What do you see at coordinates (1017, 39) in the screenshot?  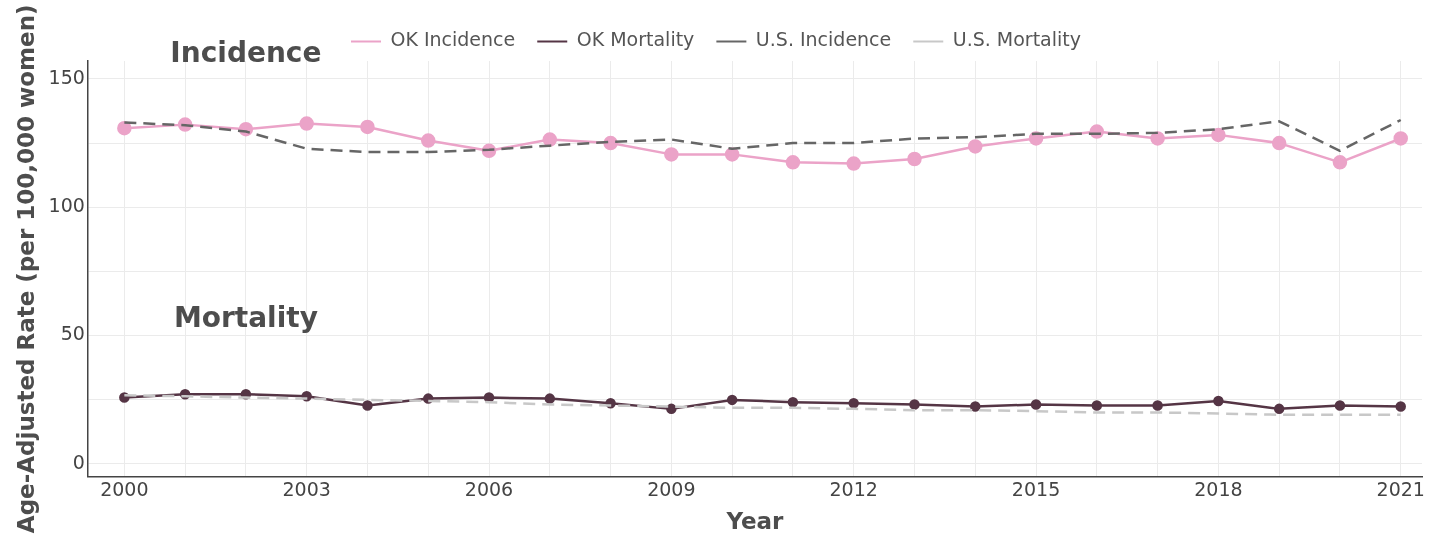 I see `legend-label: U.S. Mortality` at bounding box center [1017, 39].